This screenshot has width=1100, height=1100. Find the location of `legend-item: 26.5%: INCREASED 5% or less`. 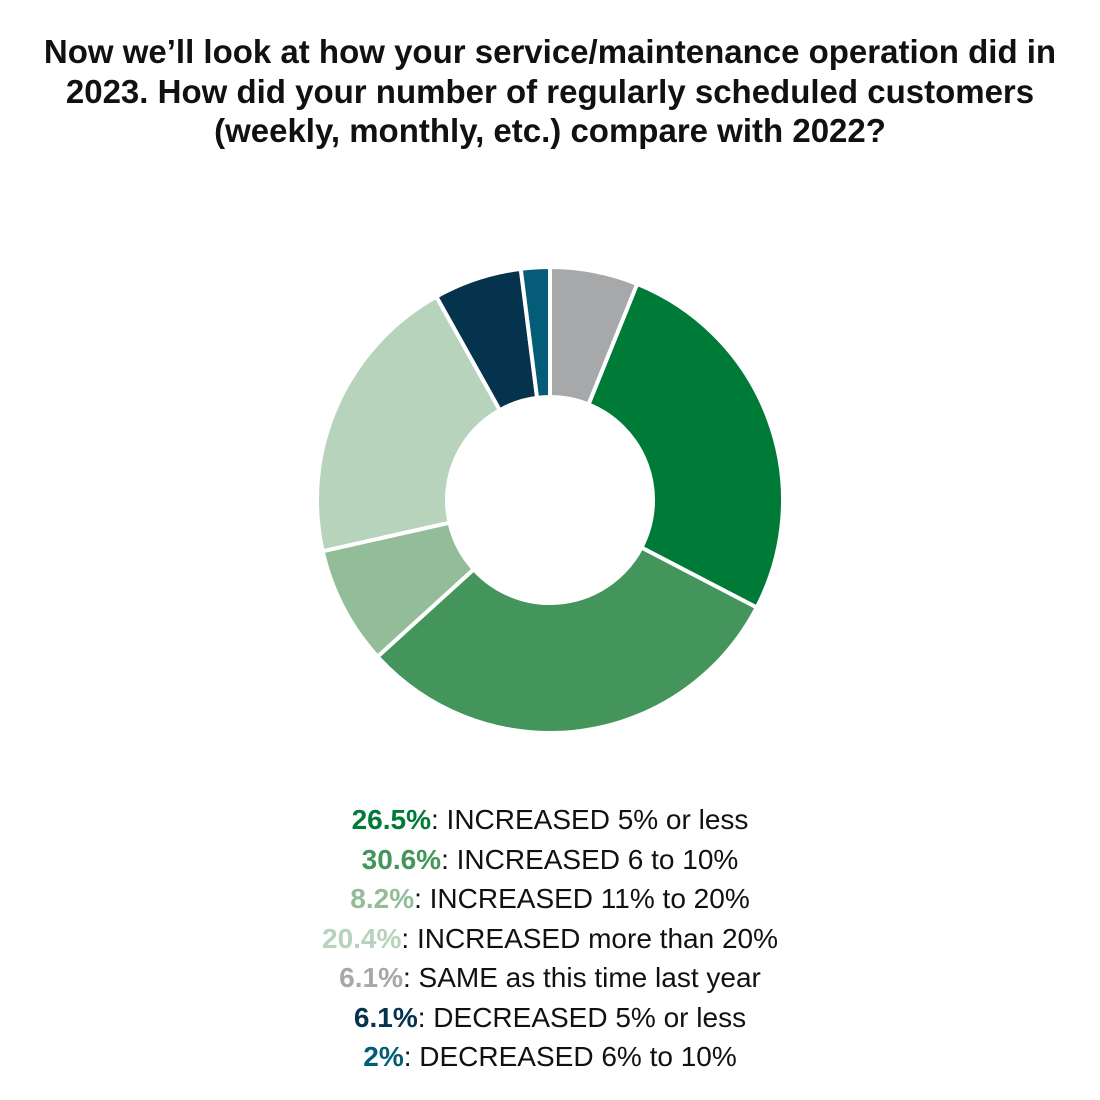

legend-item: 26.5%: INCREASED 5% or less is located at coordinates (550, 820).